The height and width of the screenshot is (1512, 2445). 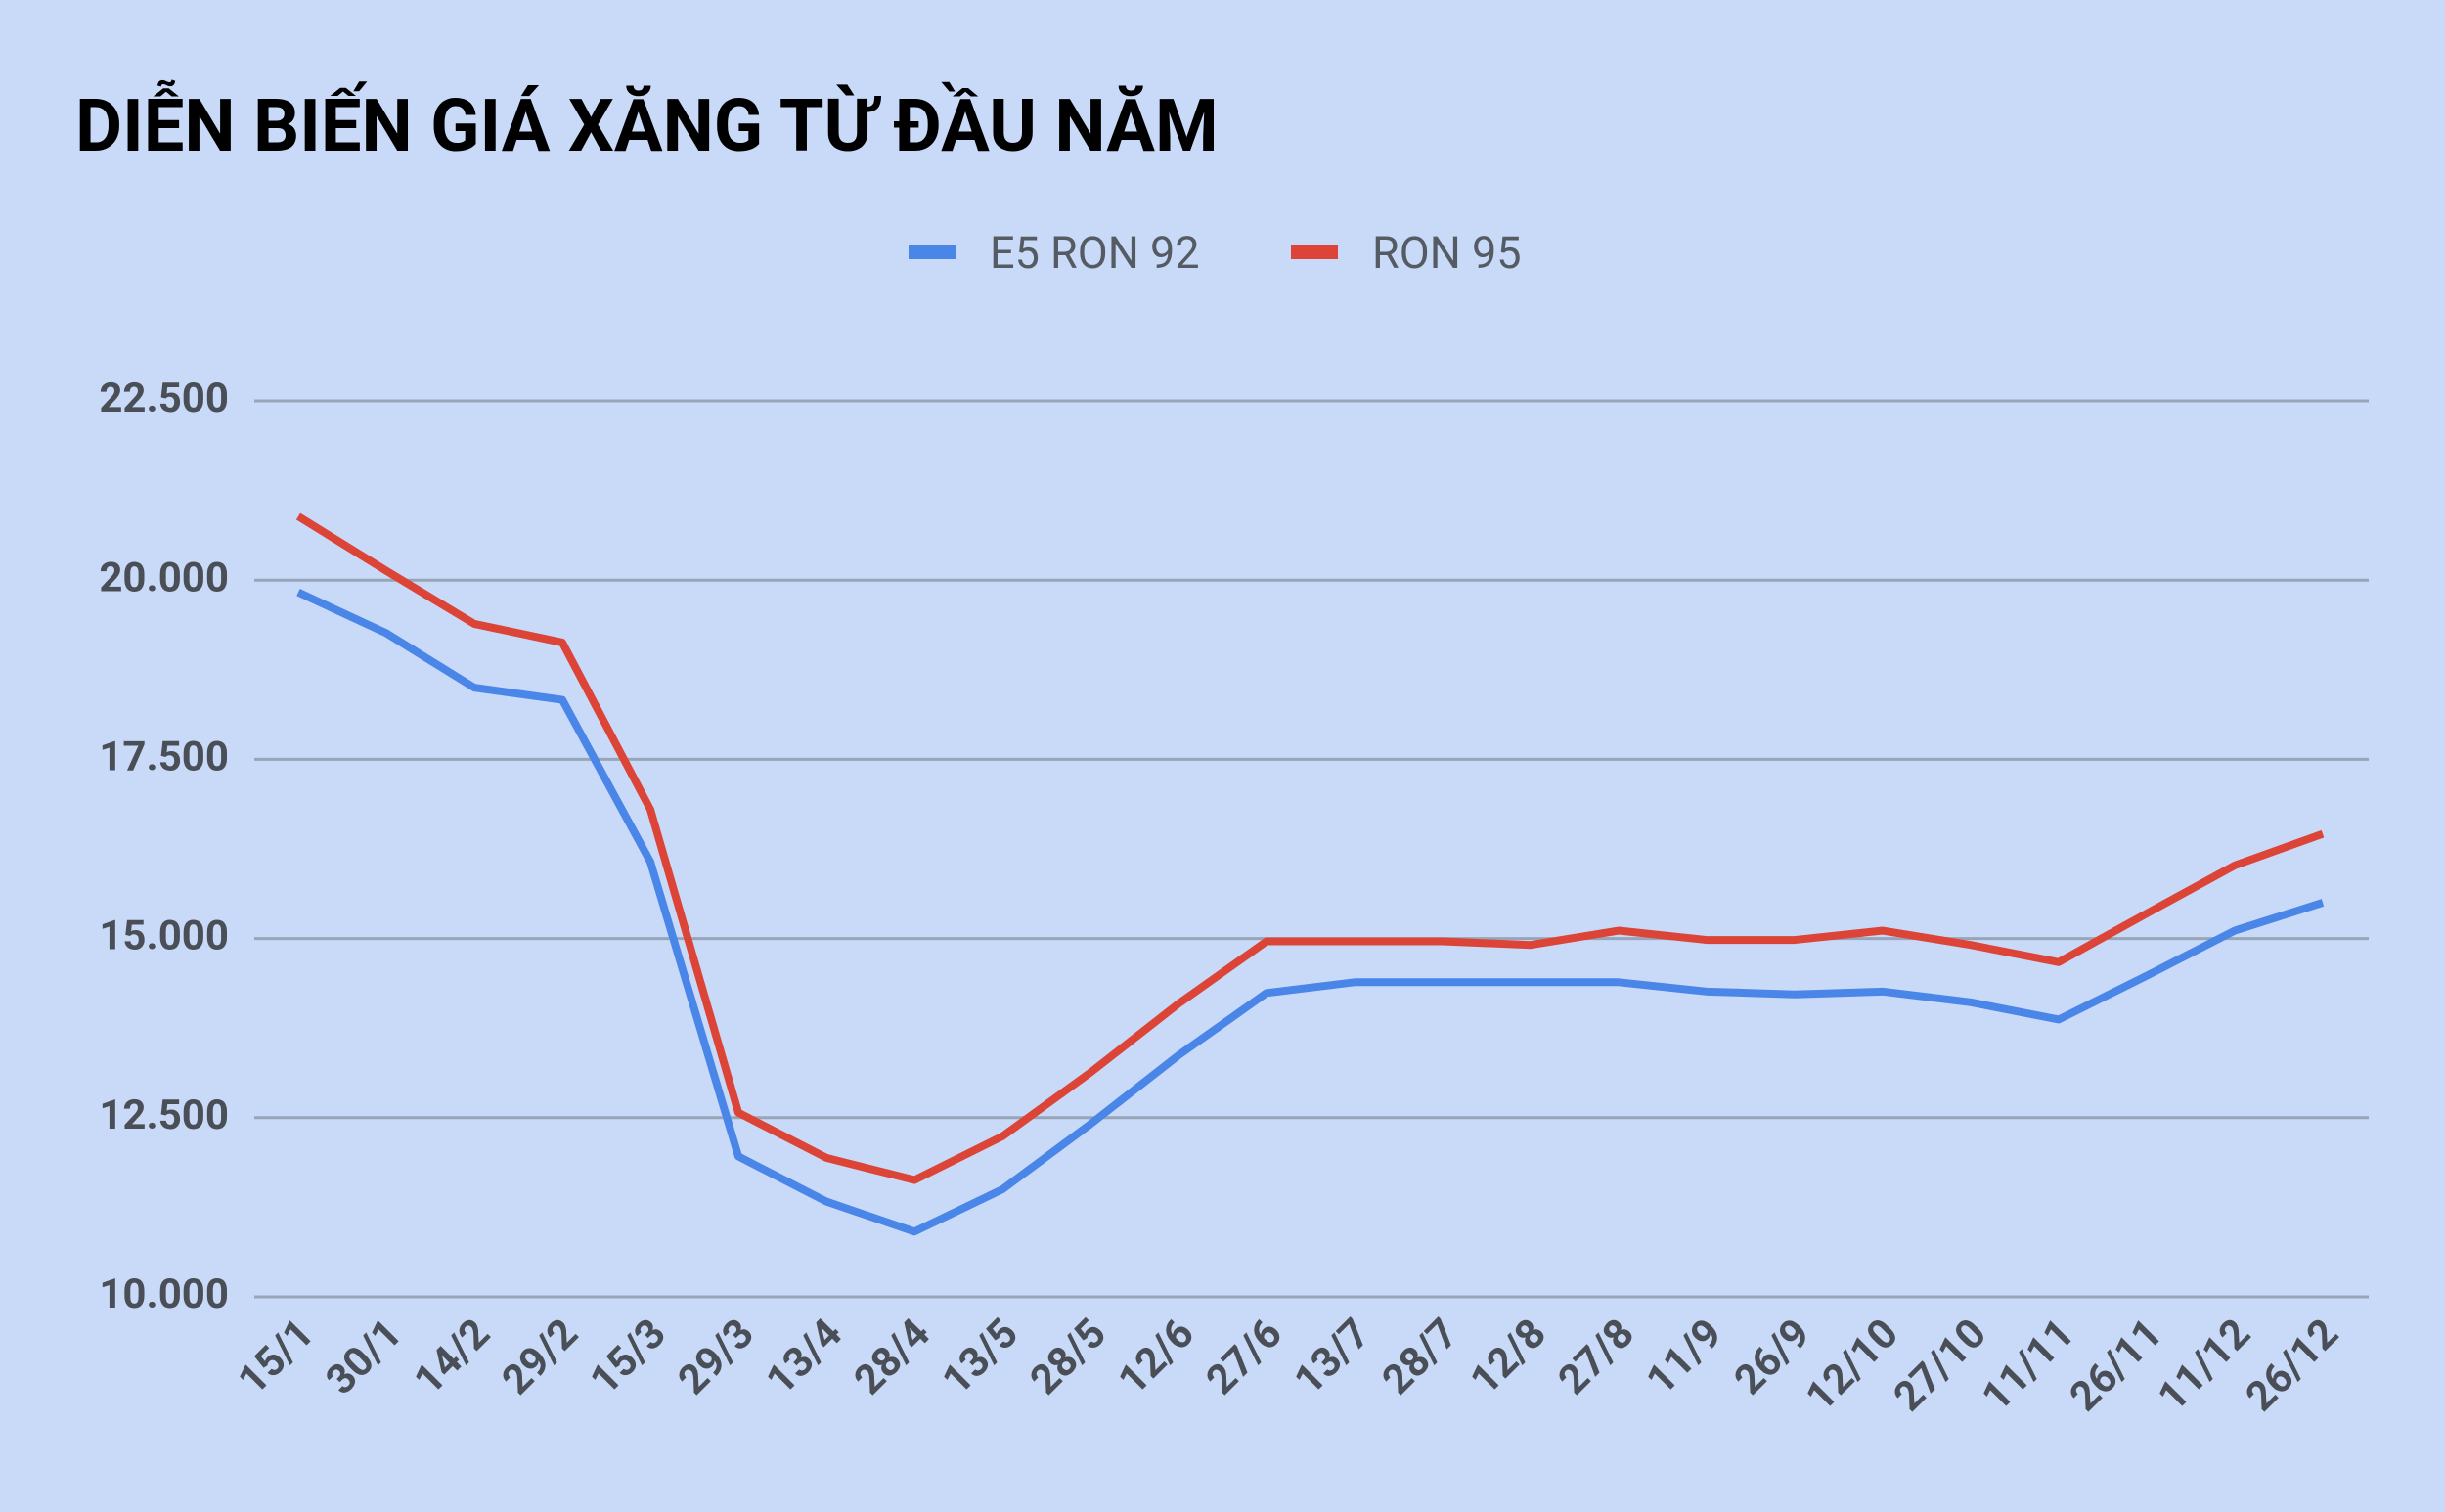 What do you see at coordinates (164, 936) in the screenshot?
I see `y-tick-label: 15.000` at bounding box center [164, 936].